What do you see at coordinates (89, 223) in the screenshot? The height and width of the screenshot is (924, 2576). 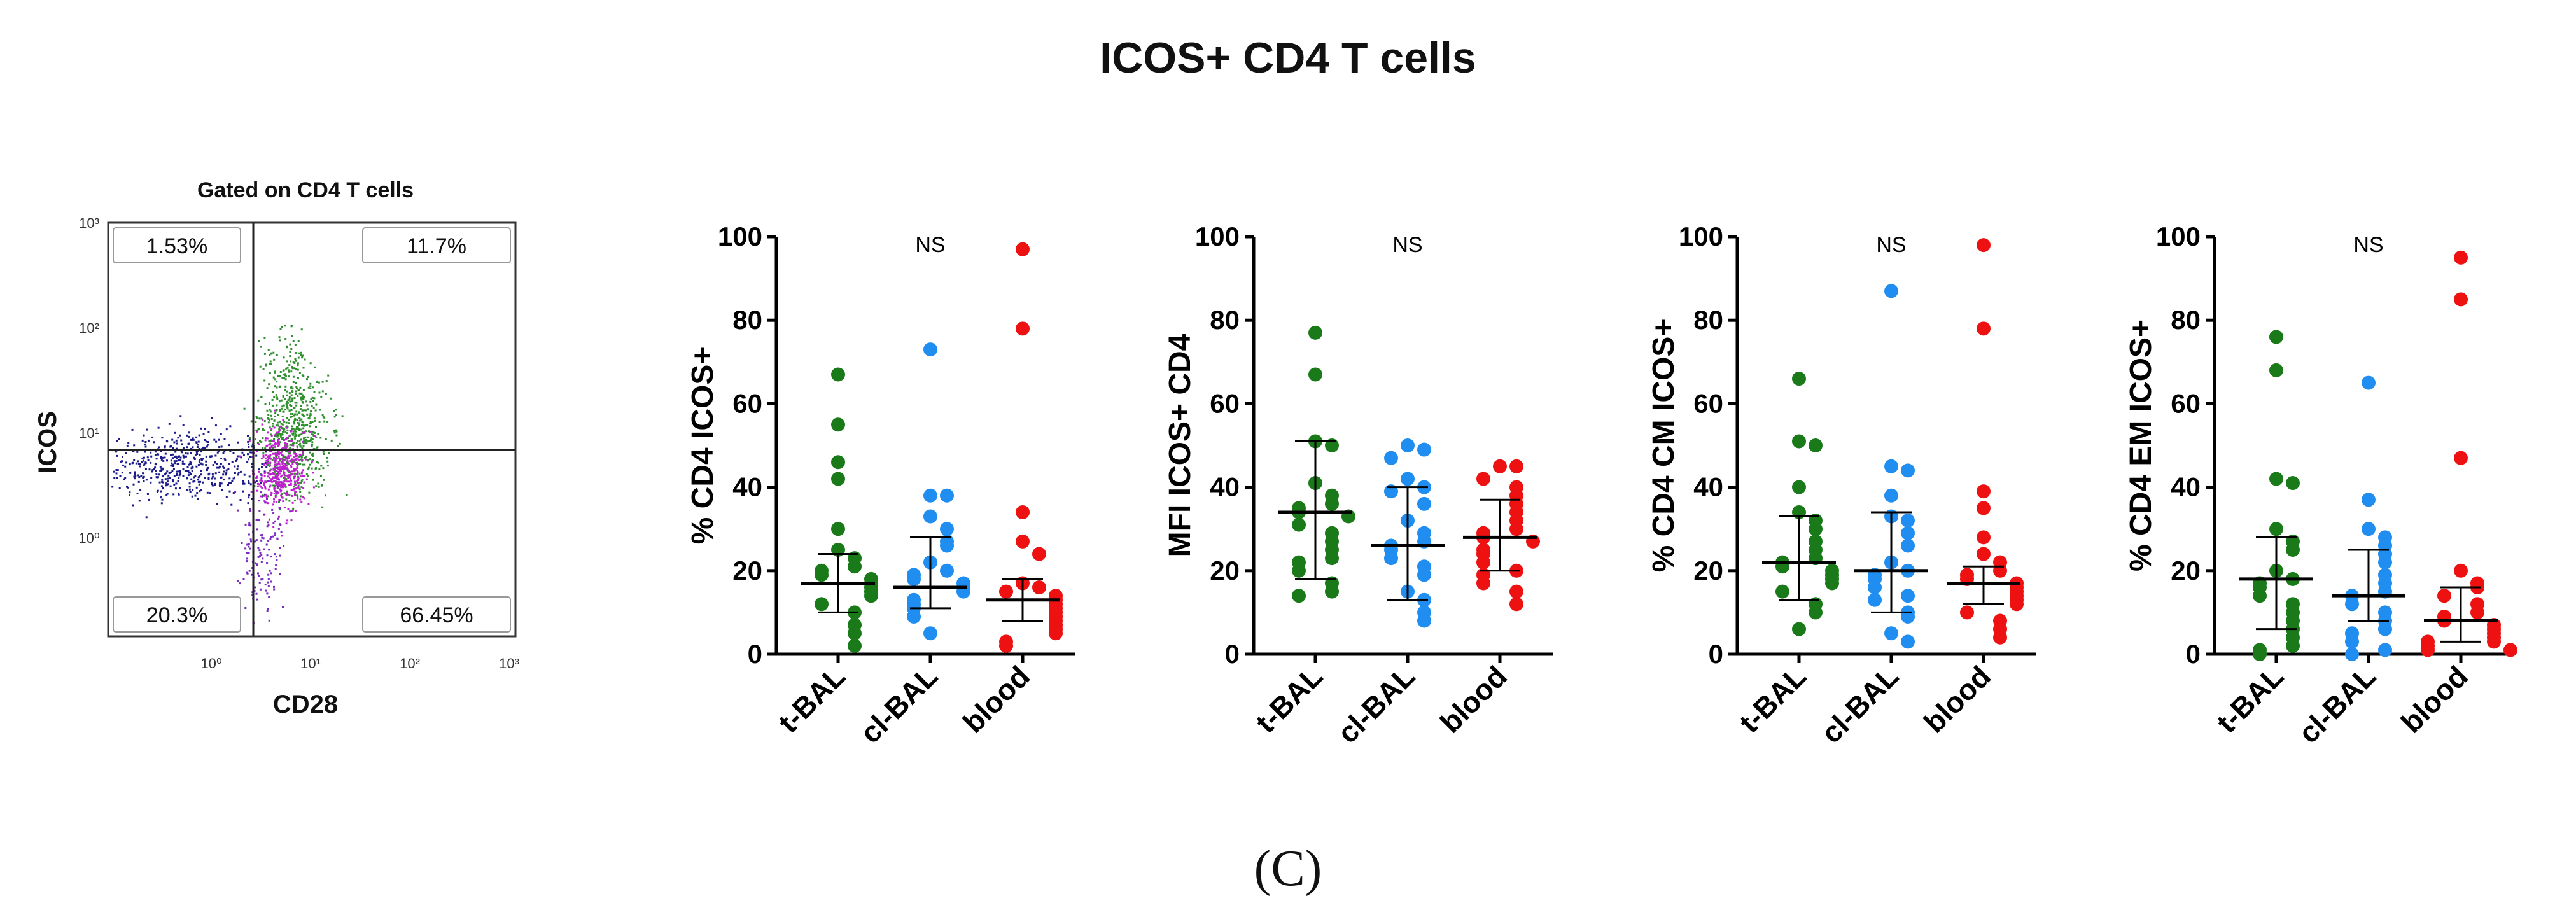 I see `flow-ytick: 10³` at bounding box center [89, 223].